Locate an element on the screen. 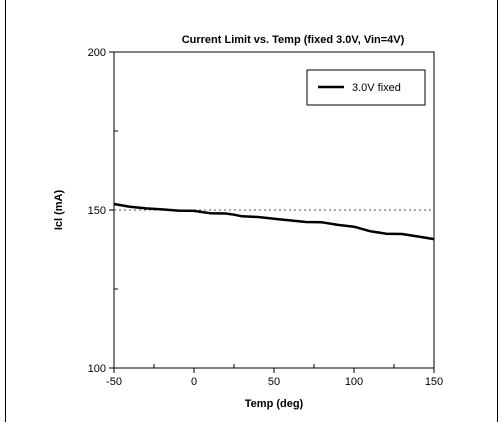  y-tick-label: 200 is located at coordinates (97, 53).